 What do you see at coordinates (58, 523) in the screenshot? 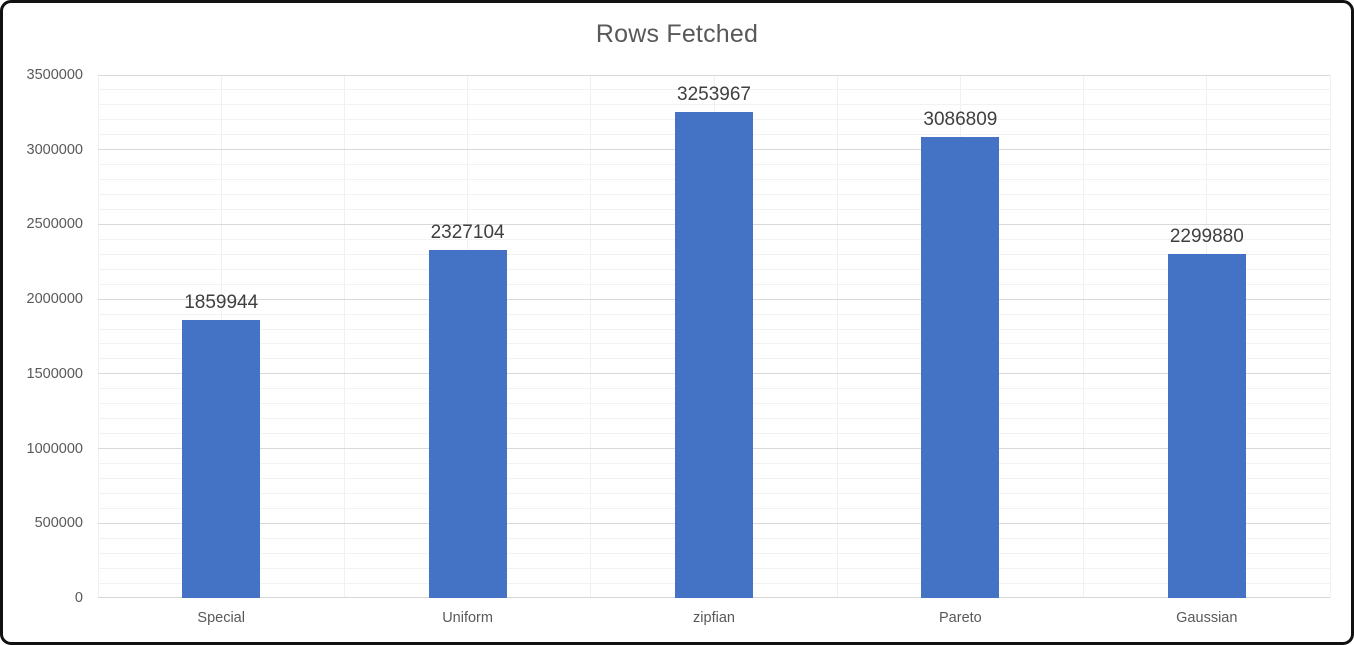
I see `y-tick-label: 500000` at bounding box center [58, 523].